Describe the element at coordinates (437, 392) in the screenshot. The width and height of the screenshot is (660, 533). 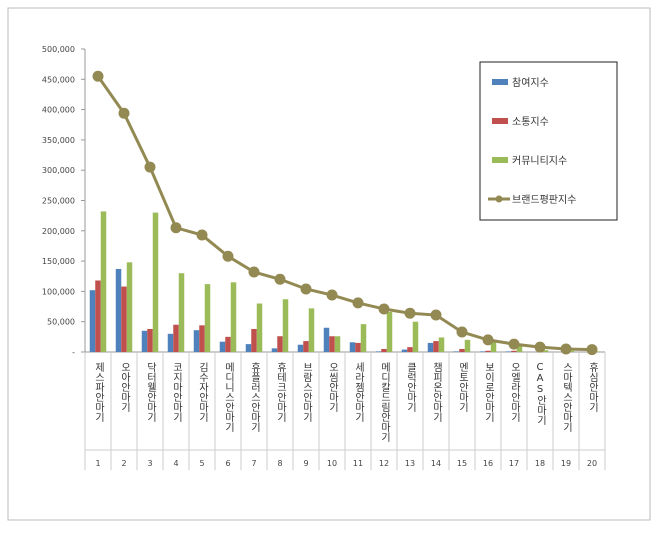
I see `x-tick-label: 챔피온안마기` at that location.